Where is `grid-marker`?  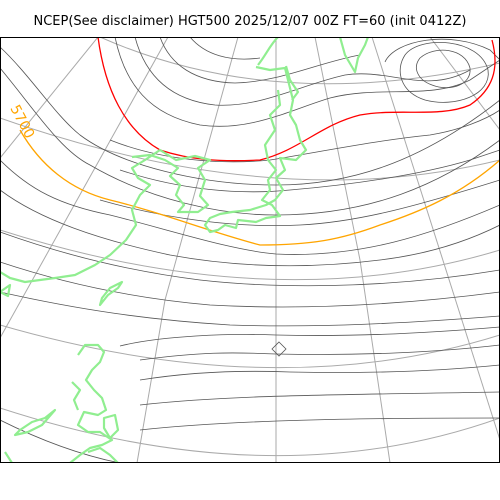
grid-marker is located at coordinates (279, 349).